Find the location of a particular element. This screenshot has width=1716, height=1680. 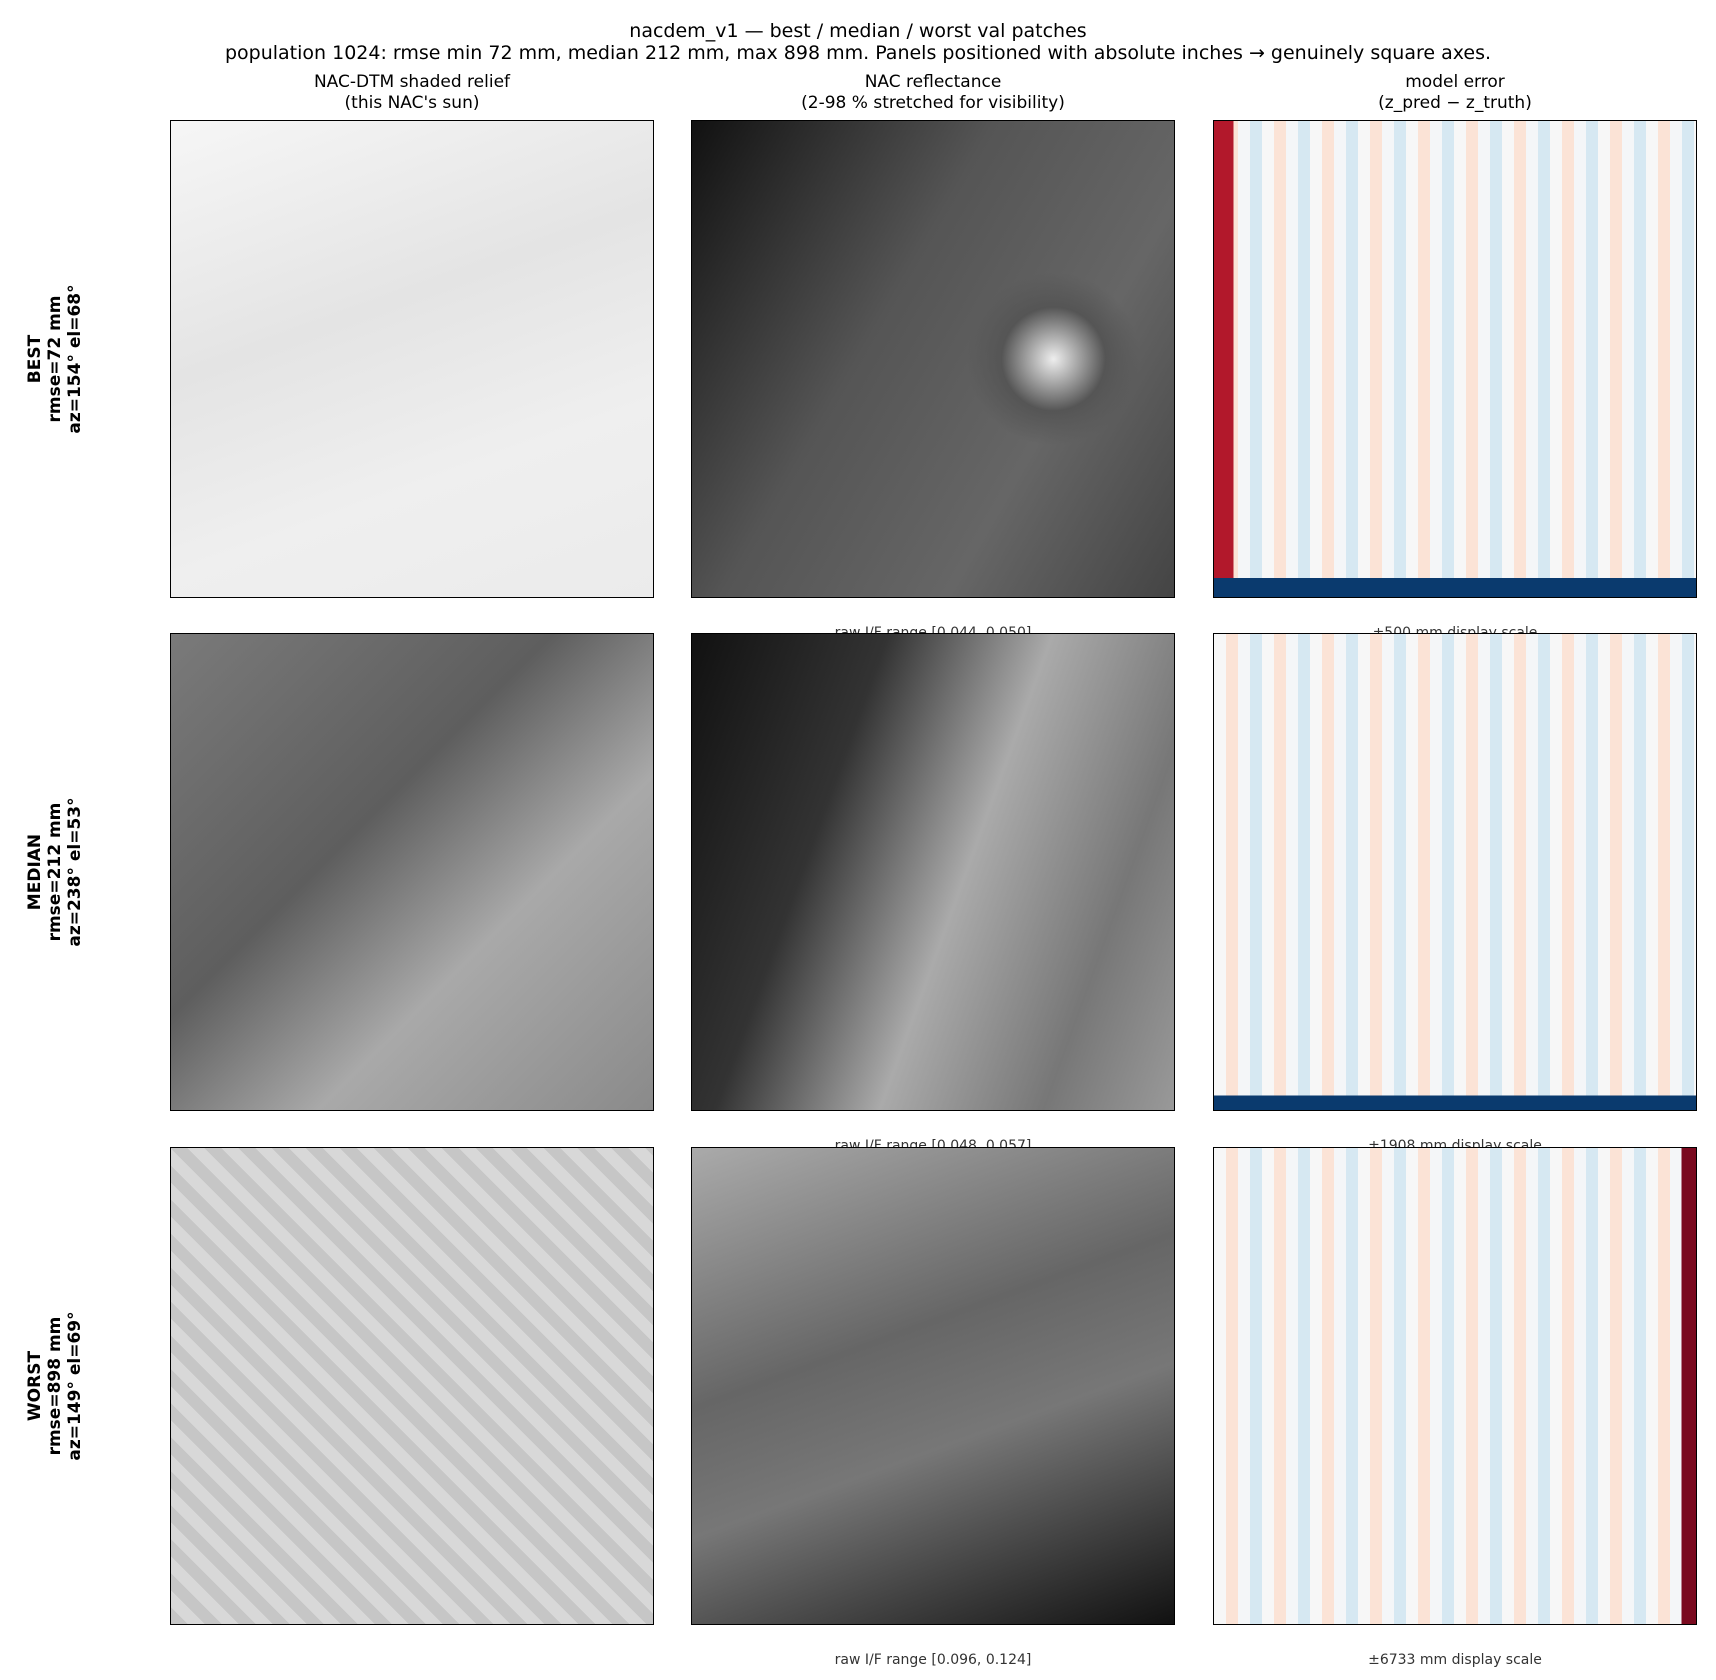

row-label-line: rmse=212 mm is located at coordinates (55, 872).